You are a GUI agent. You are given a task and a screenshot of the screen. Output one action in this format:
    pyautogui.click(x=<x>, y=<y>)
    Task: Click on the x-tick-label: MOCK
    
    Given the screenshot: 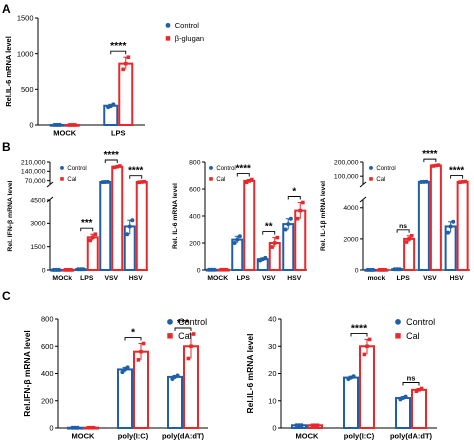 What is the action you would take?
    pyautogui.click(x=217, y=278)
    